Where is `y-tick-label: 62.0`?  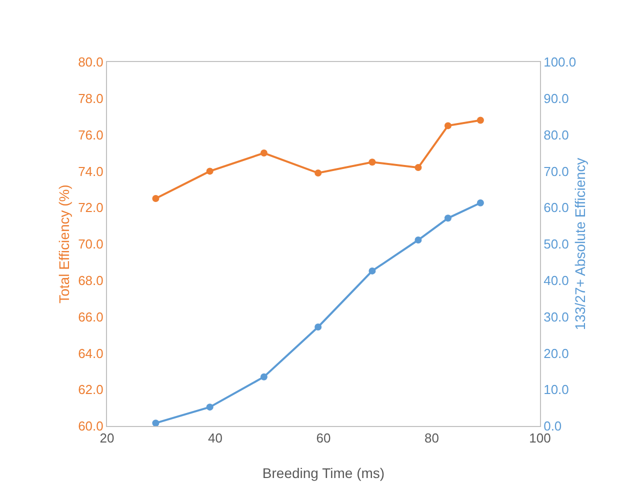
y-tick-label: 62.0 is located at coordinates (91, 390).